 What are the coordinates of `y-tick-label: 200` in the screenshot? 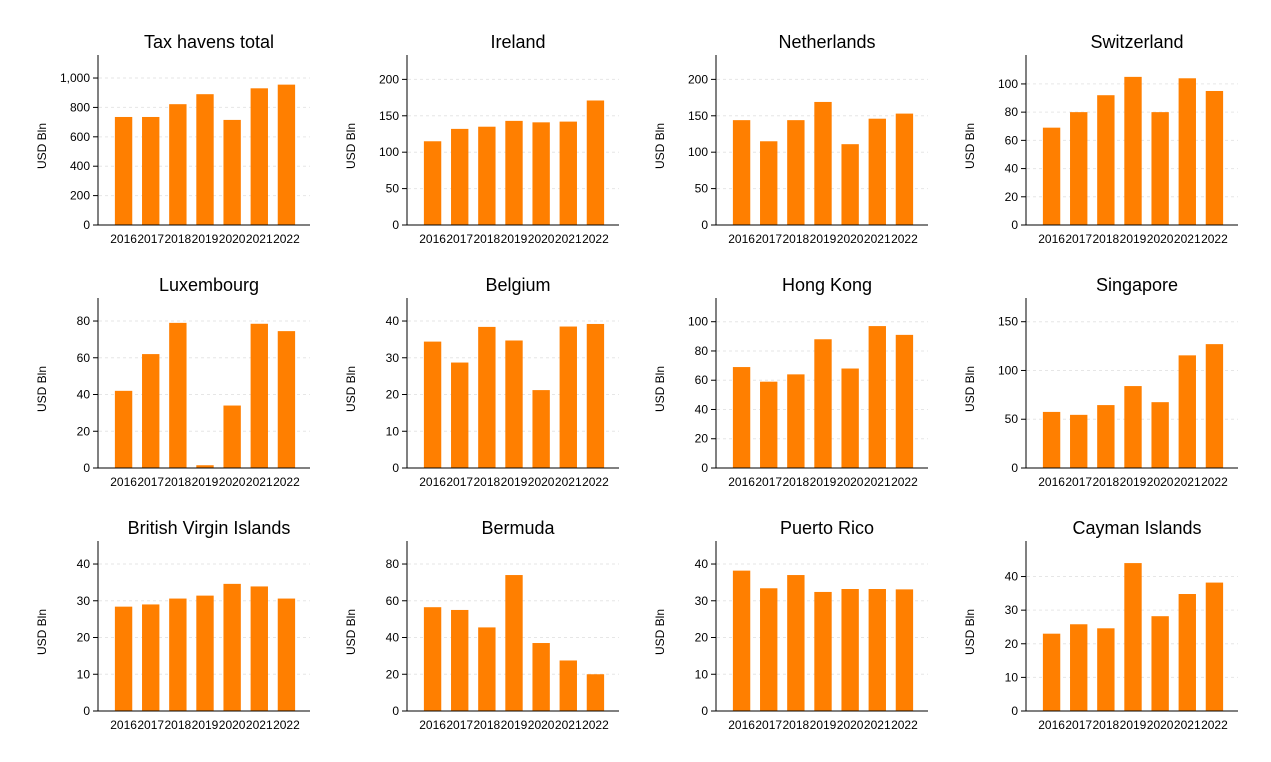 It's located at (389, 79).